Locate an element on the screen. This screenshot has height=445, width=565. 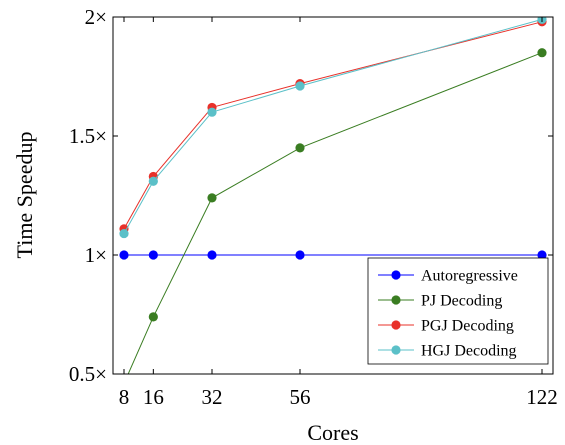
y-tick-label: 0.5× is located at coordinates (88, 374).